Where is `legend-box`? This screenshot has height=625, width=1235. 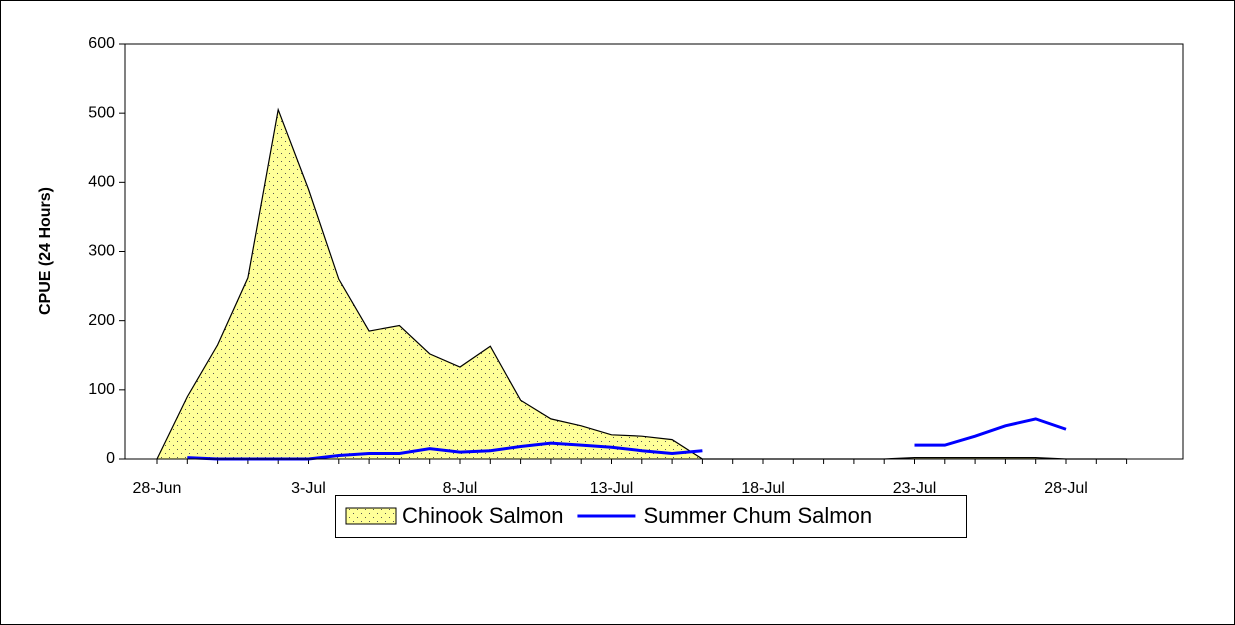
legend-box is located at coordinates (651, 516).